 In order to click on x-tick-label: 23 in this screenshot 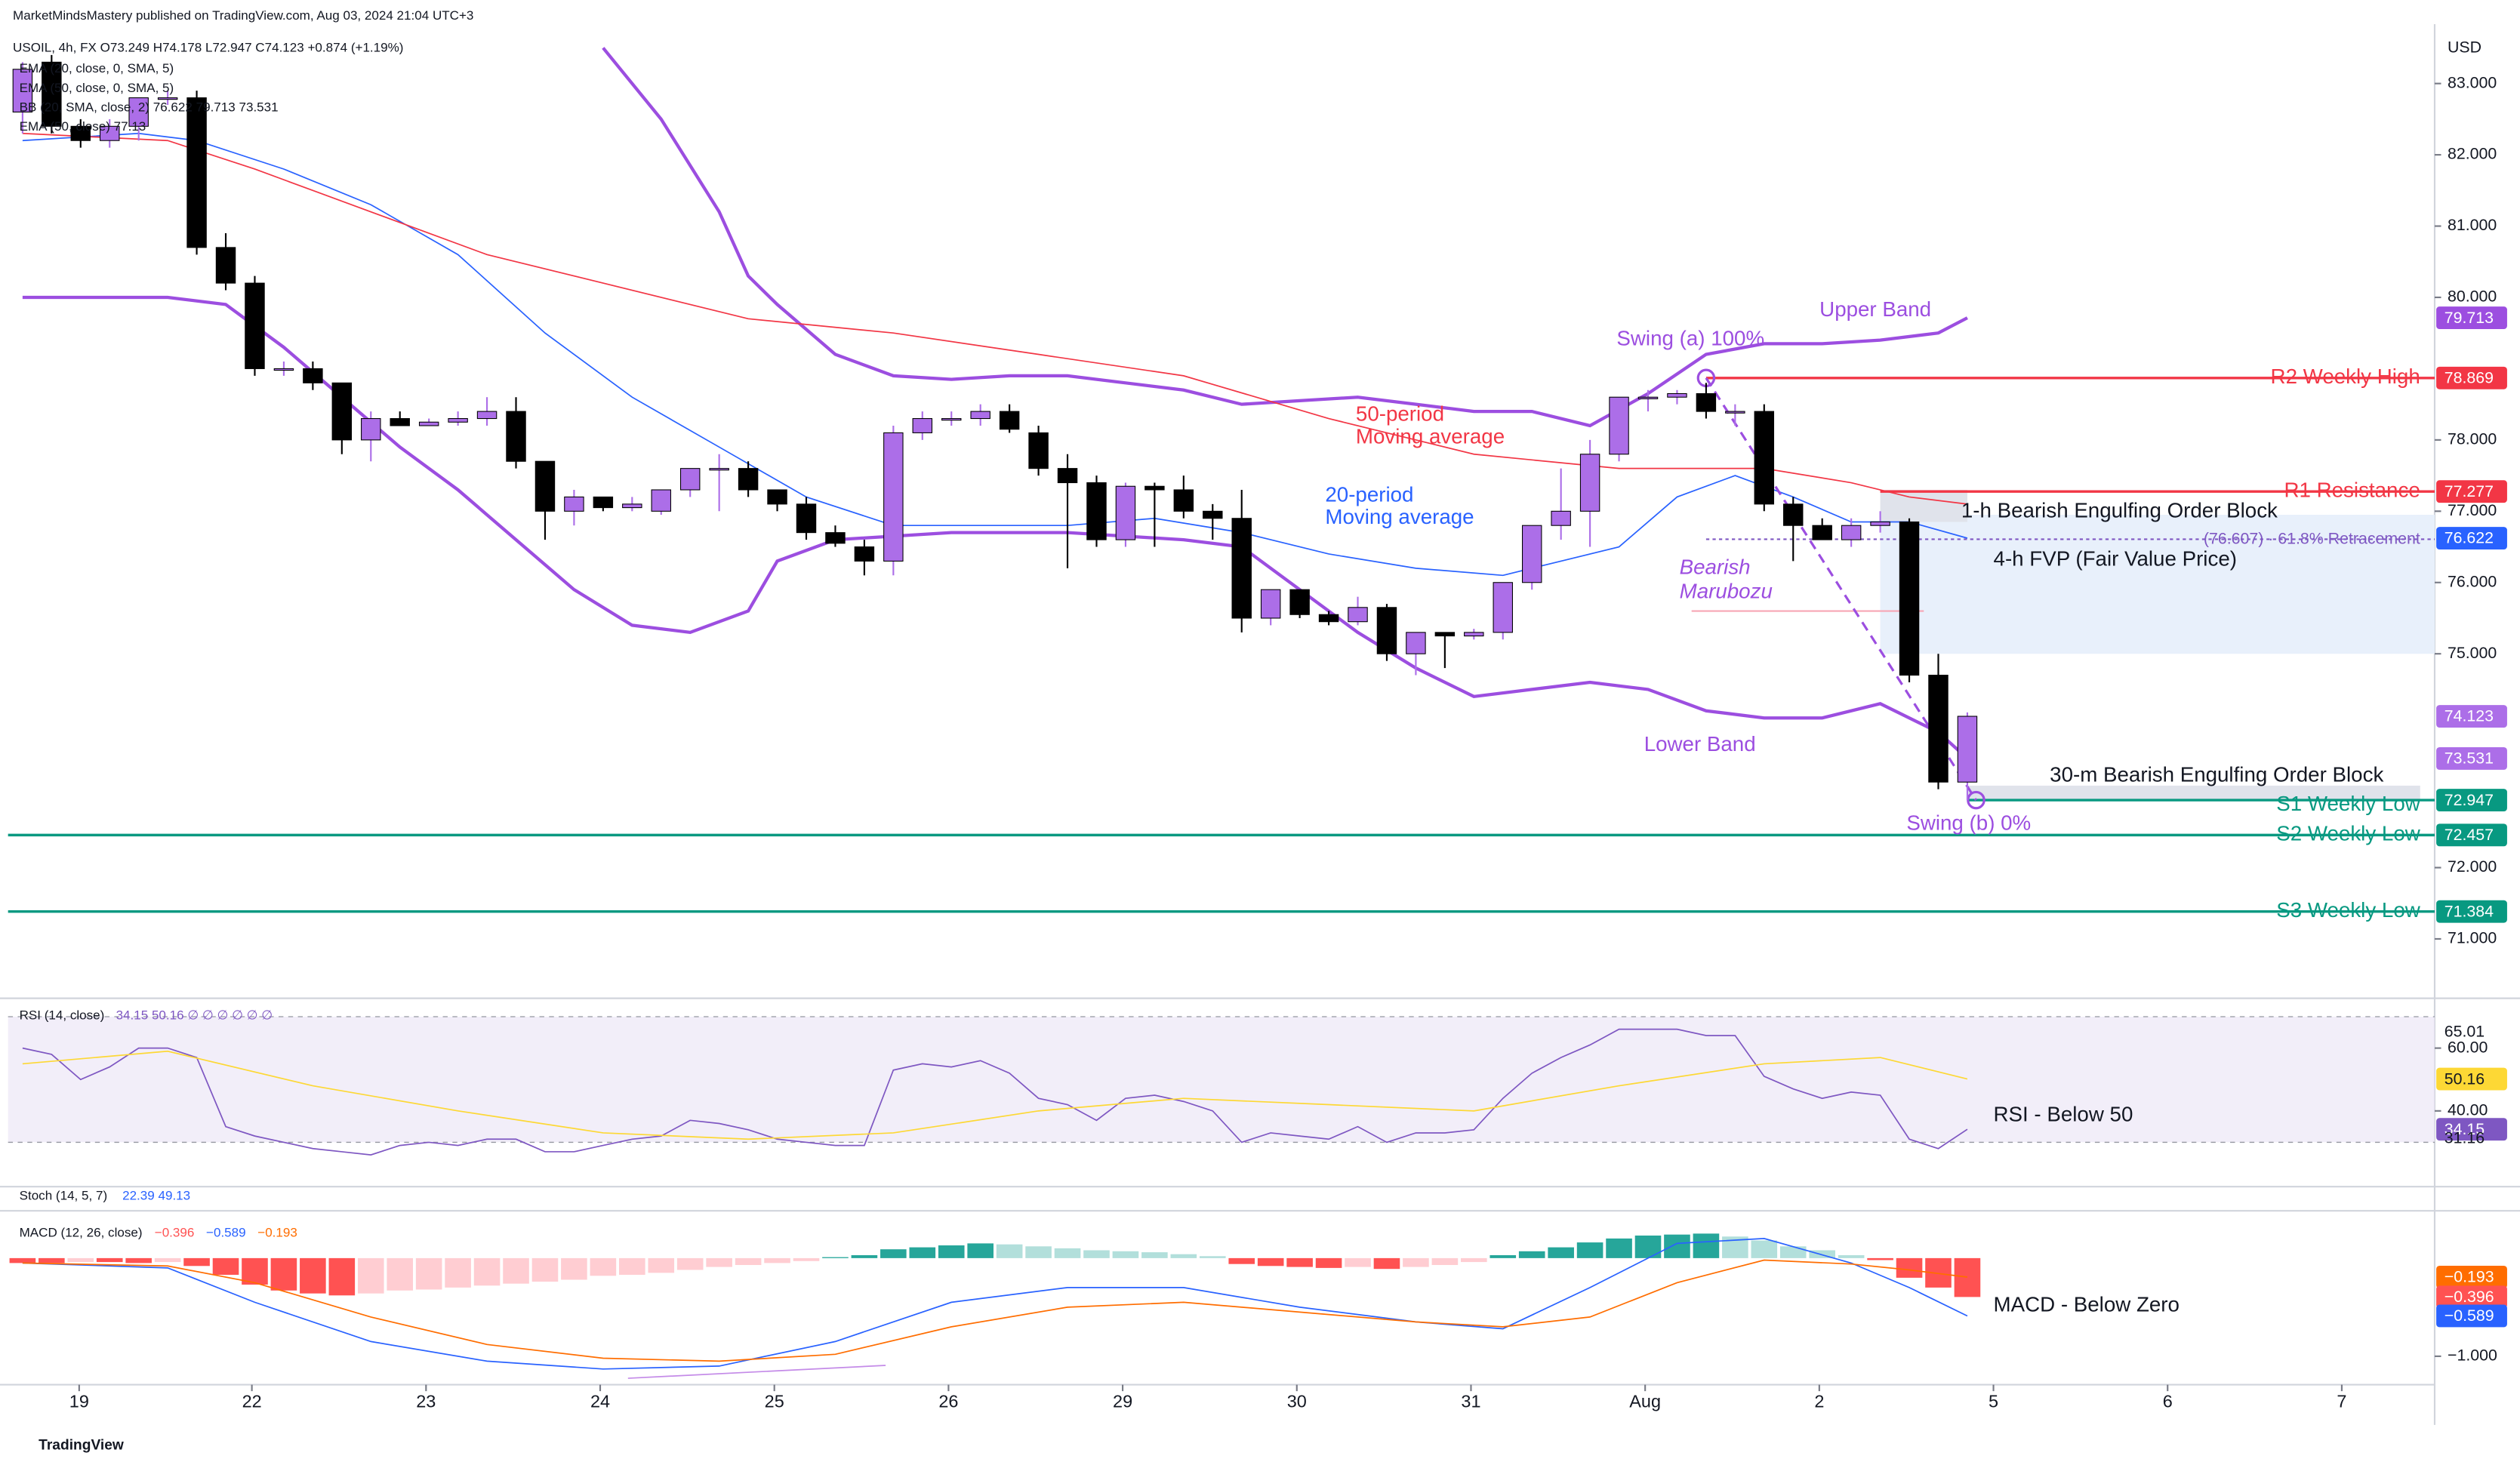, I will do `click(426, 1401)`.